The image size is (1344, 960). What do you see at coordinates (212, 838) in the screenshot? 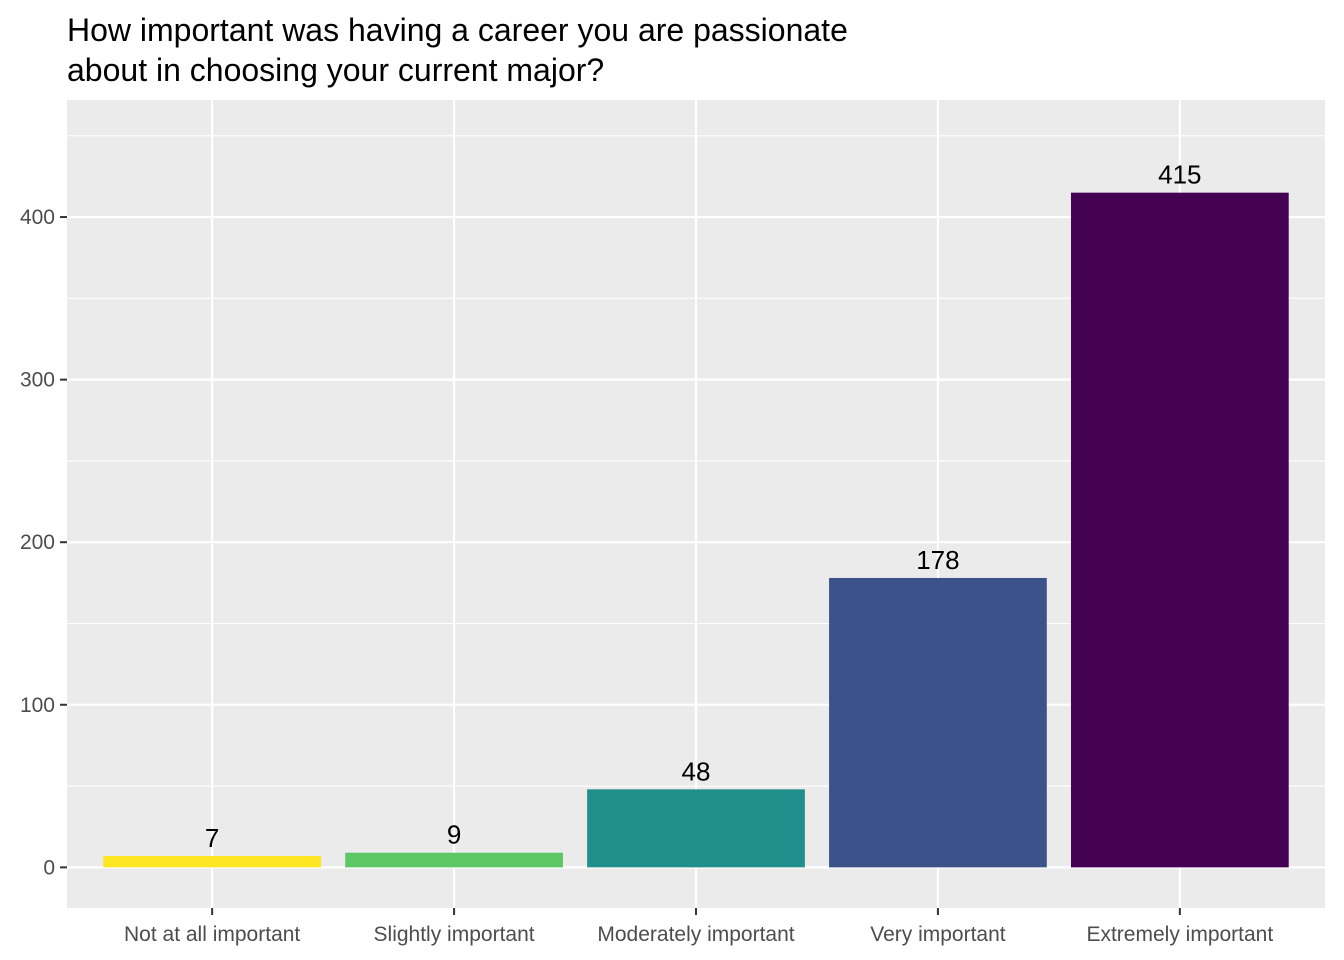
I see `data-label: 7` at bounding box center [212, 838].